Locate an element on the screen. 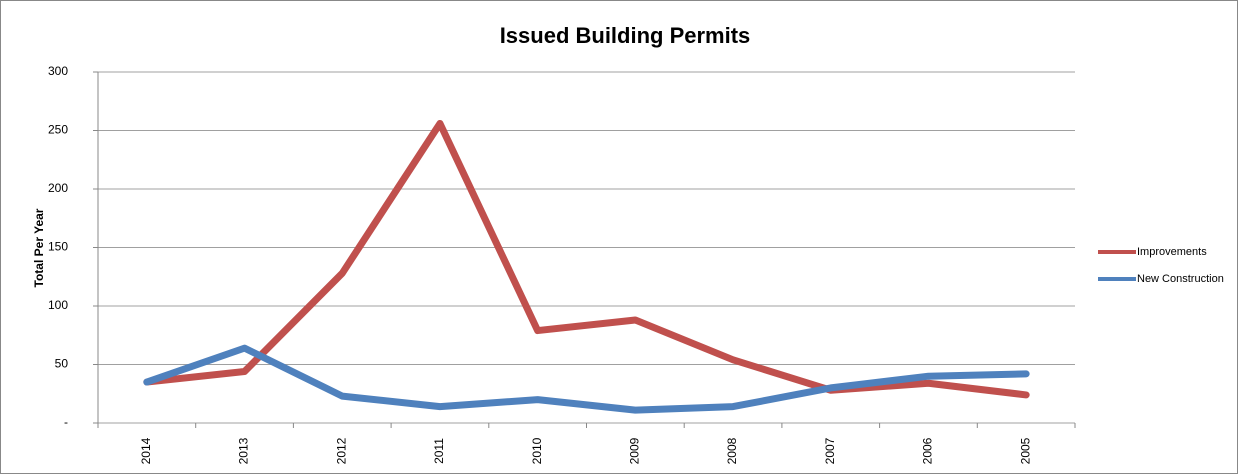  x-tick-label: 2007 is located at coordinates (830, 450).